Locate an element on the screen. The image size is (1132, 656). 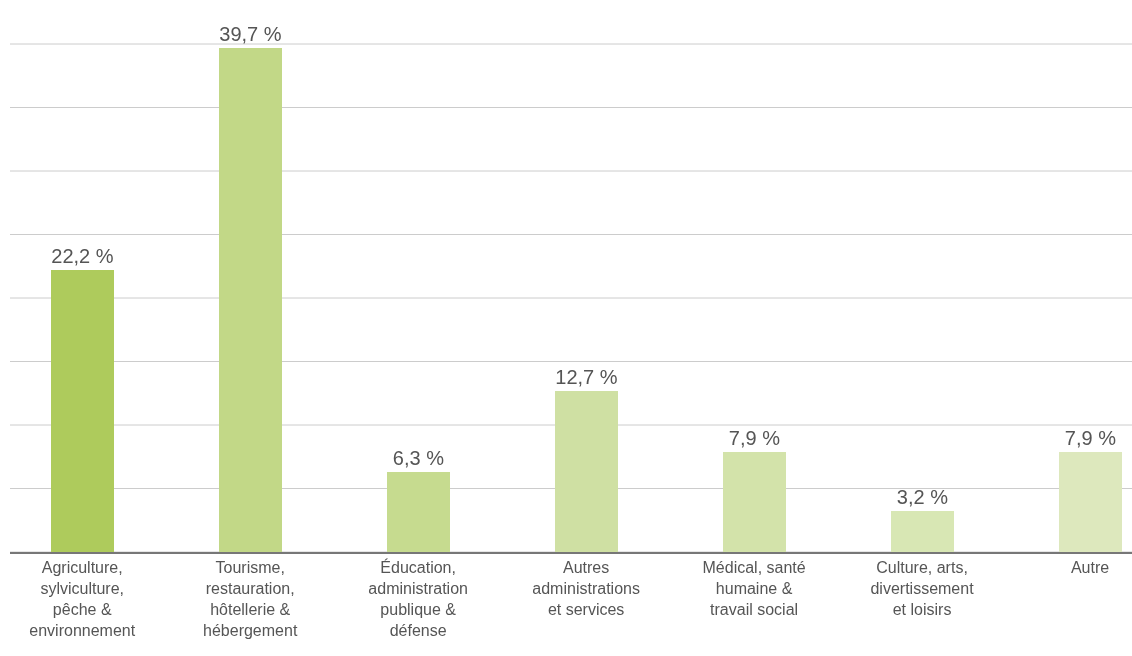
data-label: 3,2 % is located at coordinates (922, 497).